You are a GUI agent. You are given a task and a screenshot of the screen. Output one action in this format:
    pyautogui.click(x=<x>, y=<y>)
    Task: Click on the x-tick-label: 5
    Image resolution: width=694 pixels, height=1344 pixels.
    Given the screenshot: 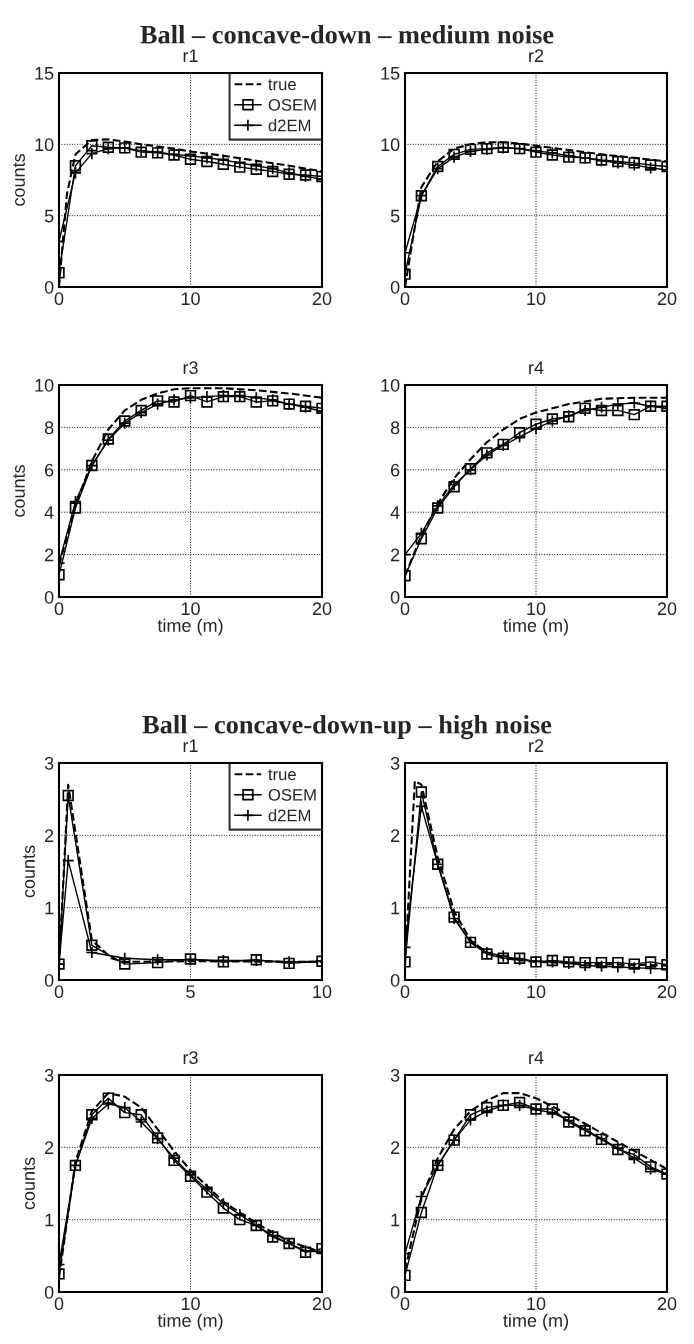 What is the action you would take?
    pyautogui.click(x=190, y=992)
    